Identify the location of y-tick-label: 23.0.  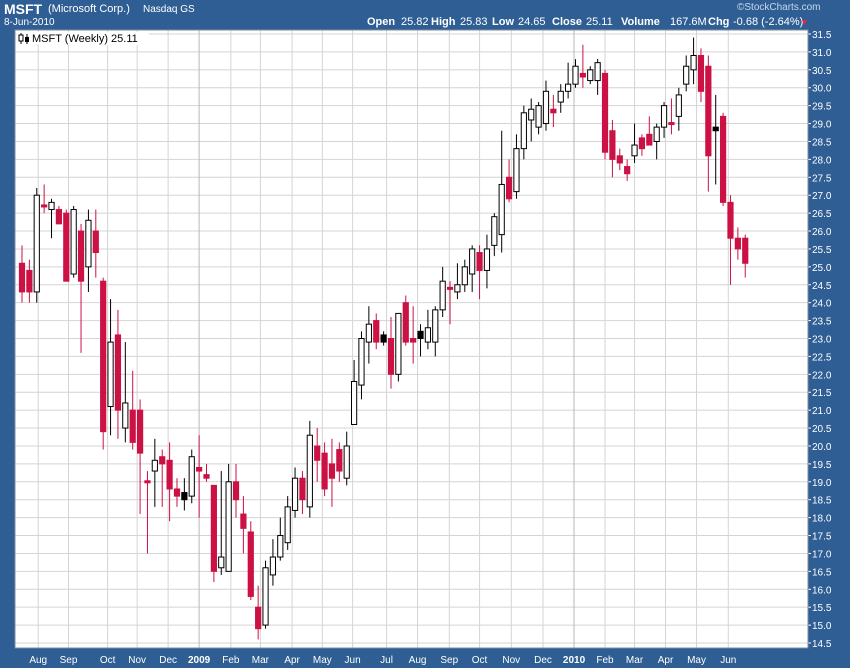
(822, 340).